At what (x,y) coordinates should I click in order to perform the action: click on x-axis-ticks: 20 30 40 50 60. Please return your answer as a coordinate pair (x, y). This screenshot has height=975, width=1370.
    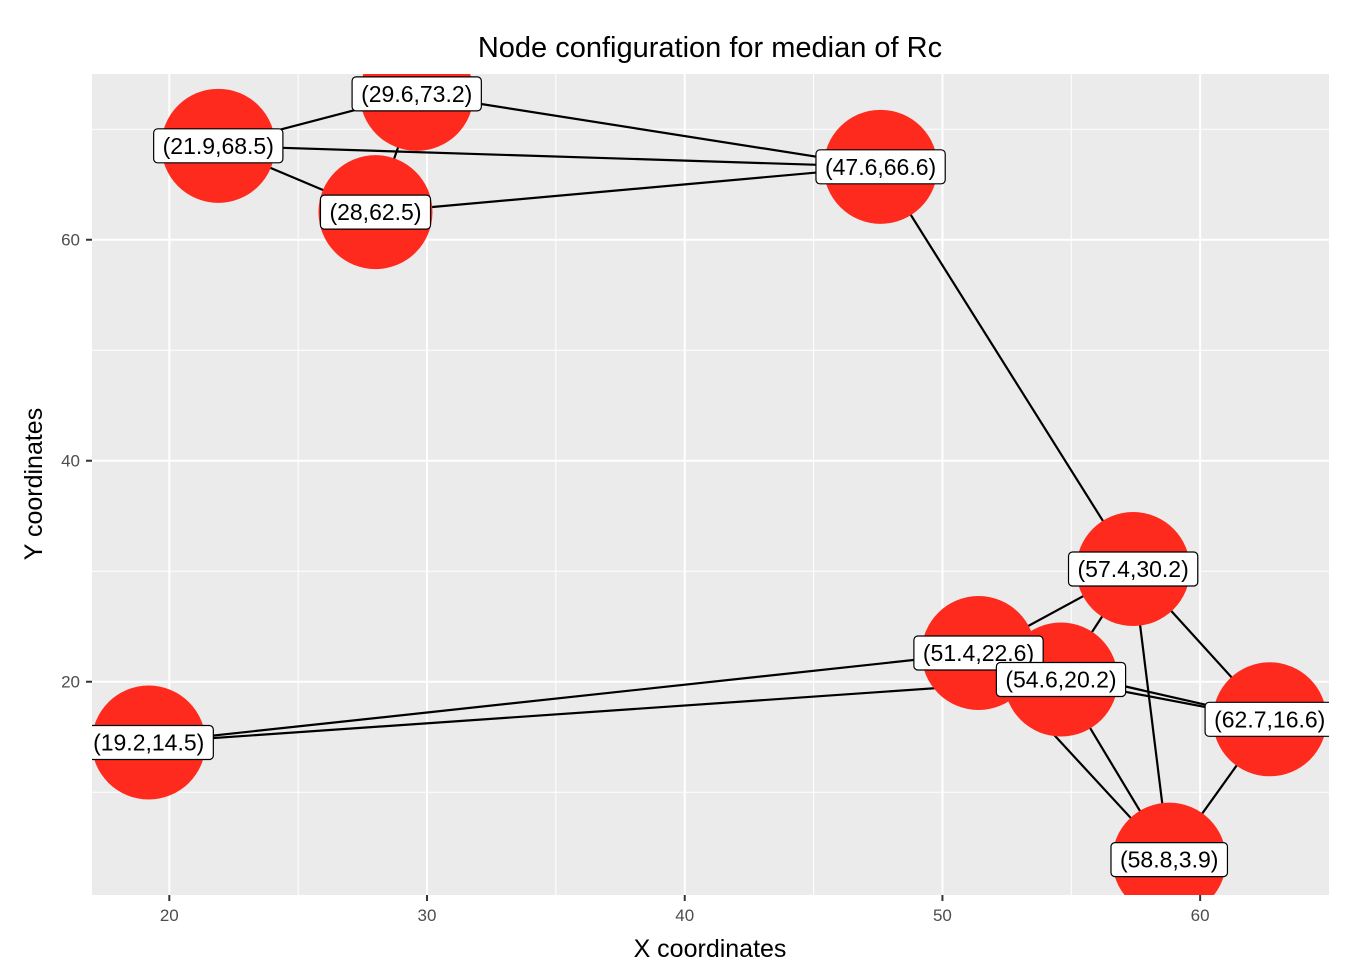
    Looking at the image, I should click on (685, 910).